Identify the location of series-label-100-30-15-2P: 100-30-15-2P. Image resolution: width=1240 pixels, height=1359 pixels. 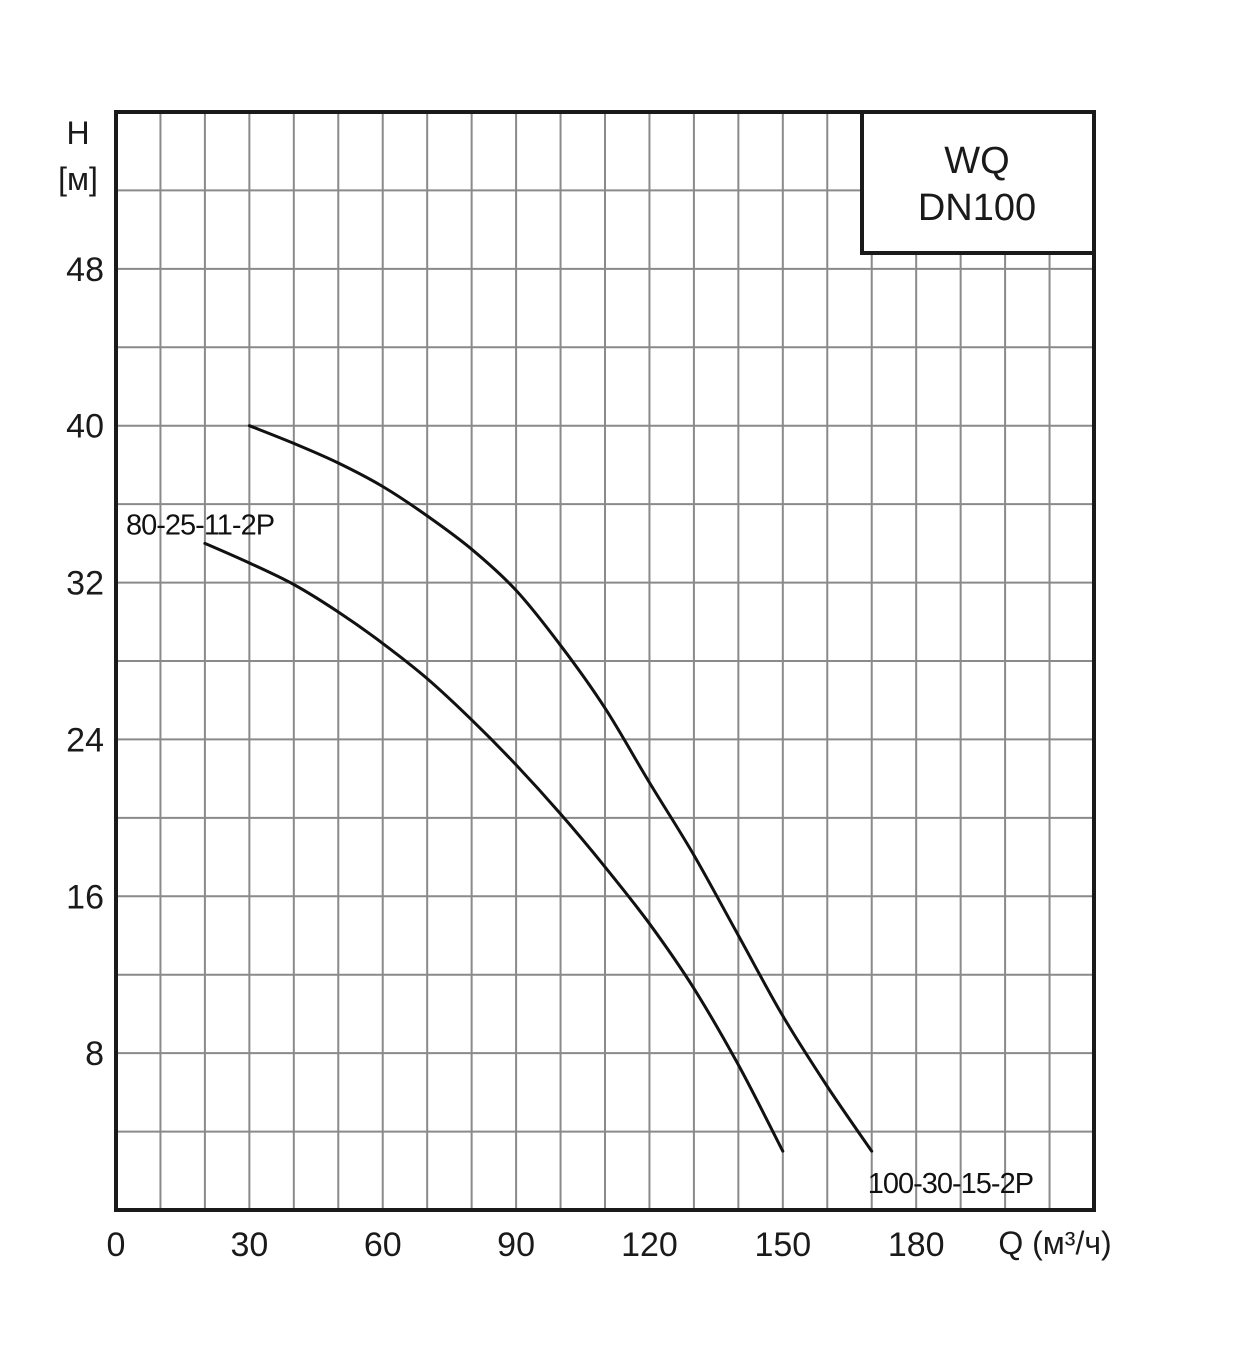
(950, 1184).